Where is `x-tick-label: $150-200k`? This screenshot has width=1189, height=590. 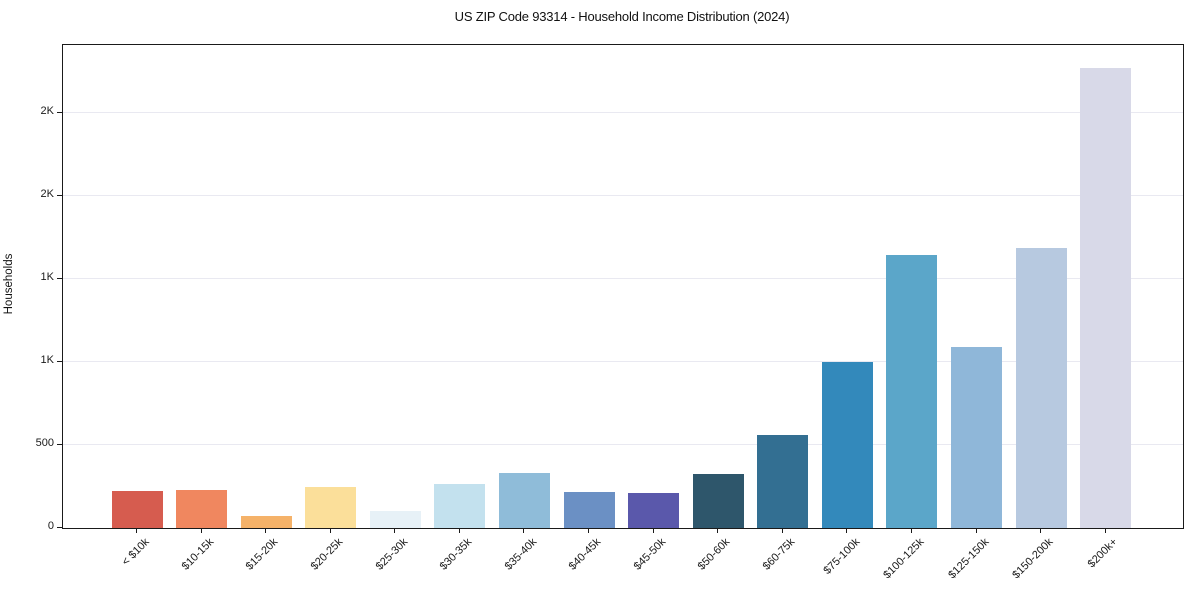 x-tick-label: $150-200k is located at coordinates (1033, 559).